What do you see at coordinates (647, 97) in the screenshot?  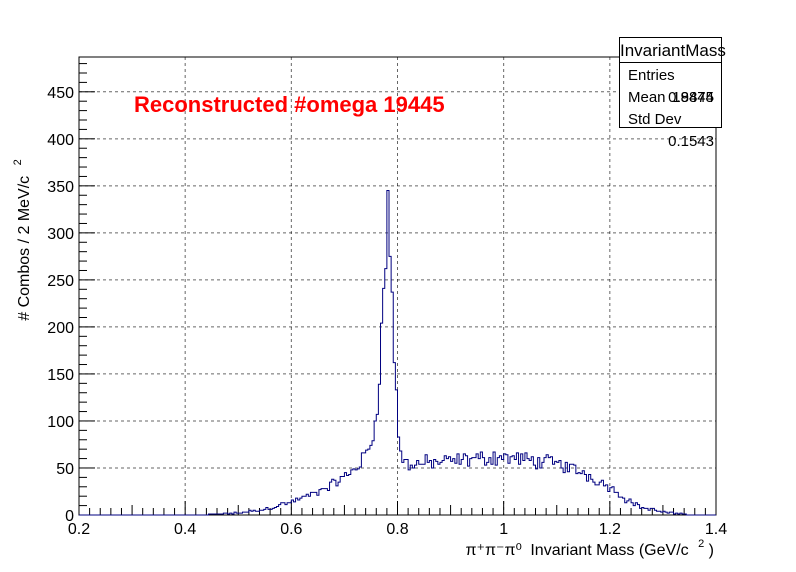 I see `stats-mean-label: Mean` at bounding box center [647, 97].